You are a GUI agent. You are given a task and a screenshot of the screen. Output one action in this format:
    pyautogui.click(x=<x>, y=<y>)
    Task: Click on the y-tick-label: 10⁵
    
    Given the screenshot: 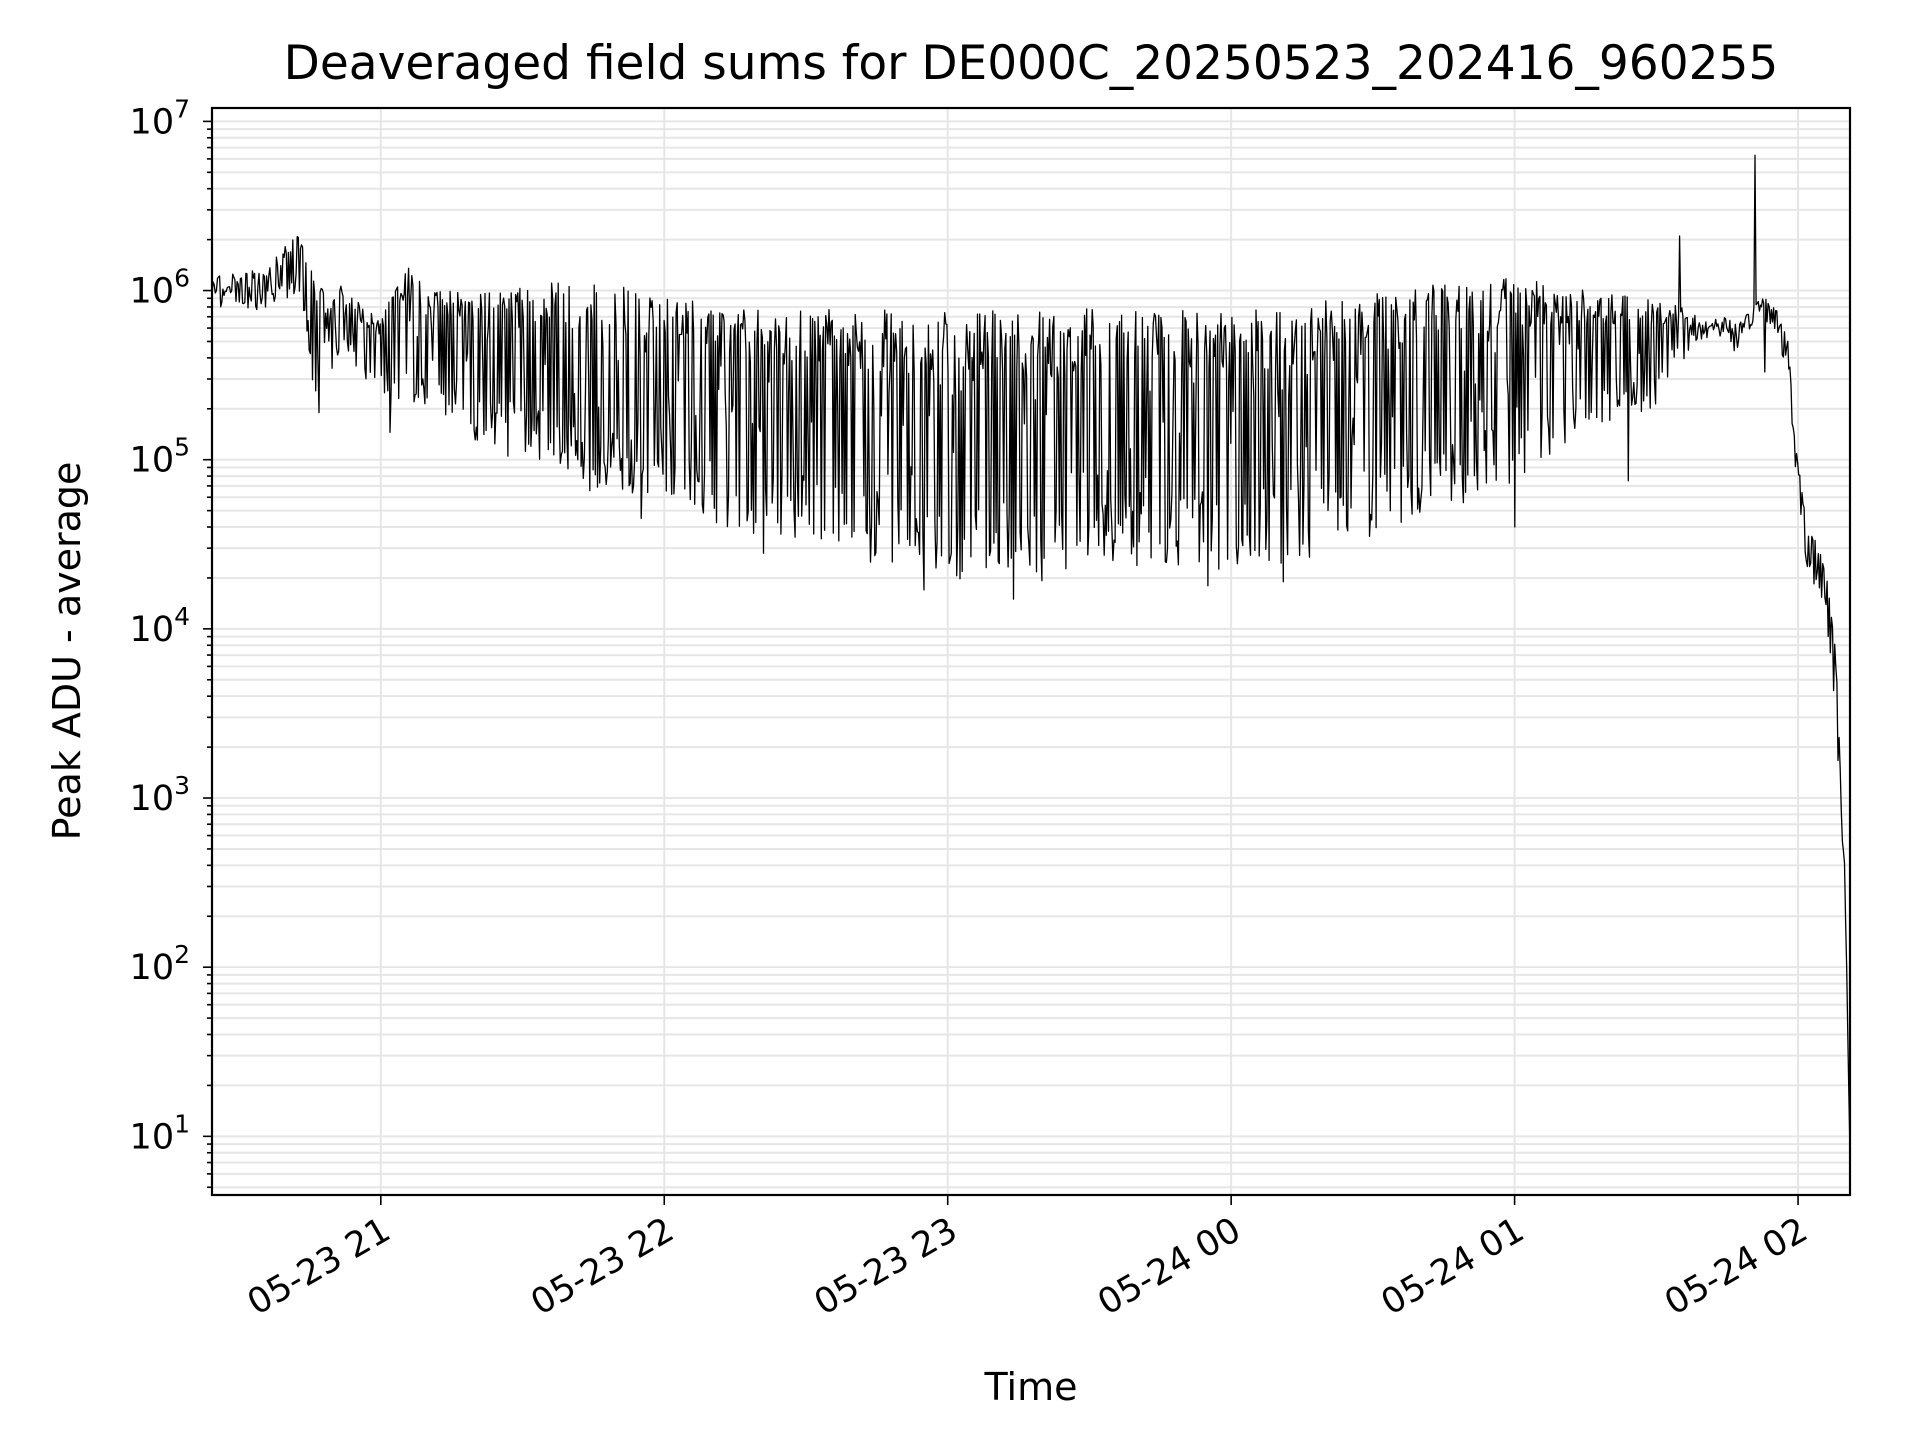 What is the action you would take?
    pyautogui.click(x=160, y=457)
    